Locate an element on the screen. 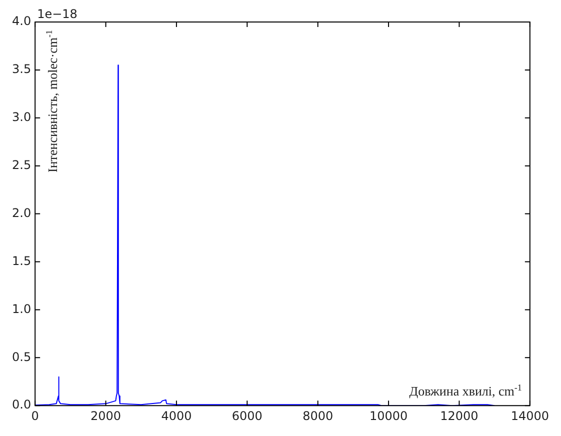  y-tick-label: 0.0 is located at coordinates (22, 405).